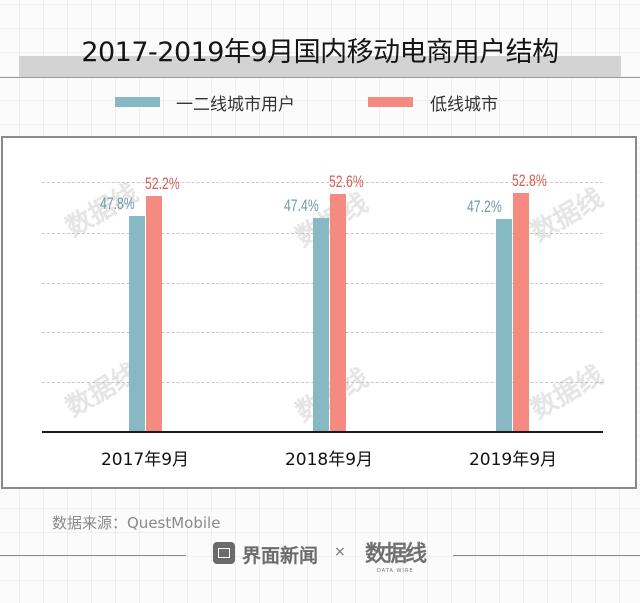 The width and height of the screenshot is (640, 603). What do you see at coordinates (546, 555) in the screenshot?
I see `footer-rule-right` at bounding box center [546, 555].